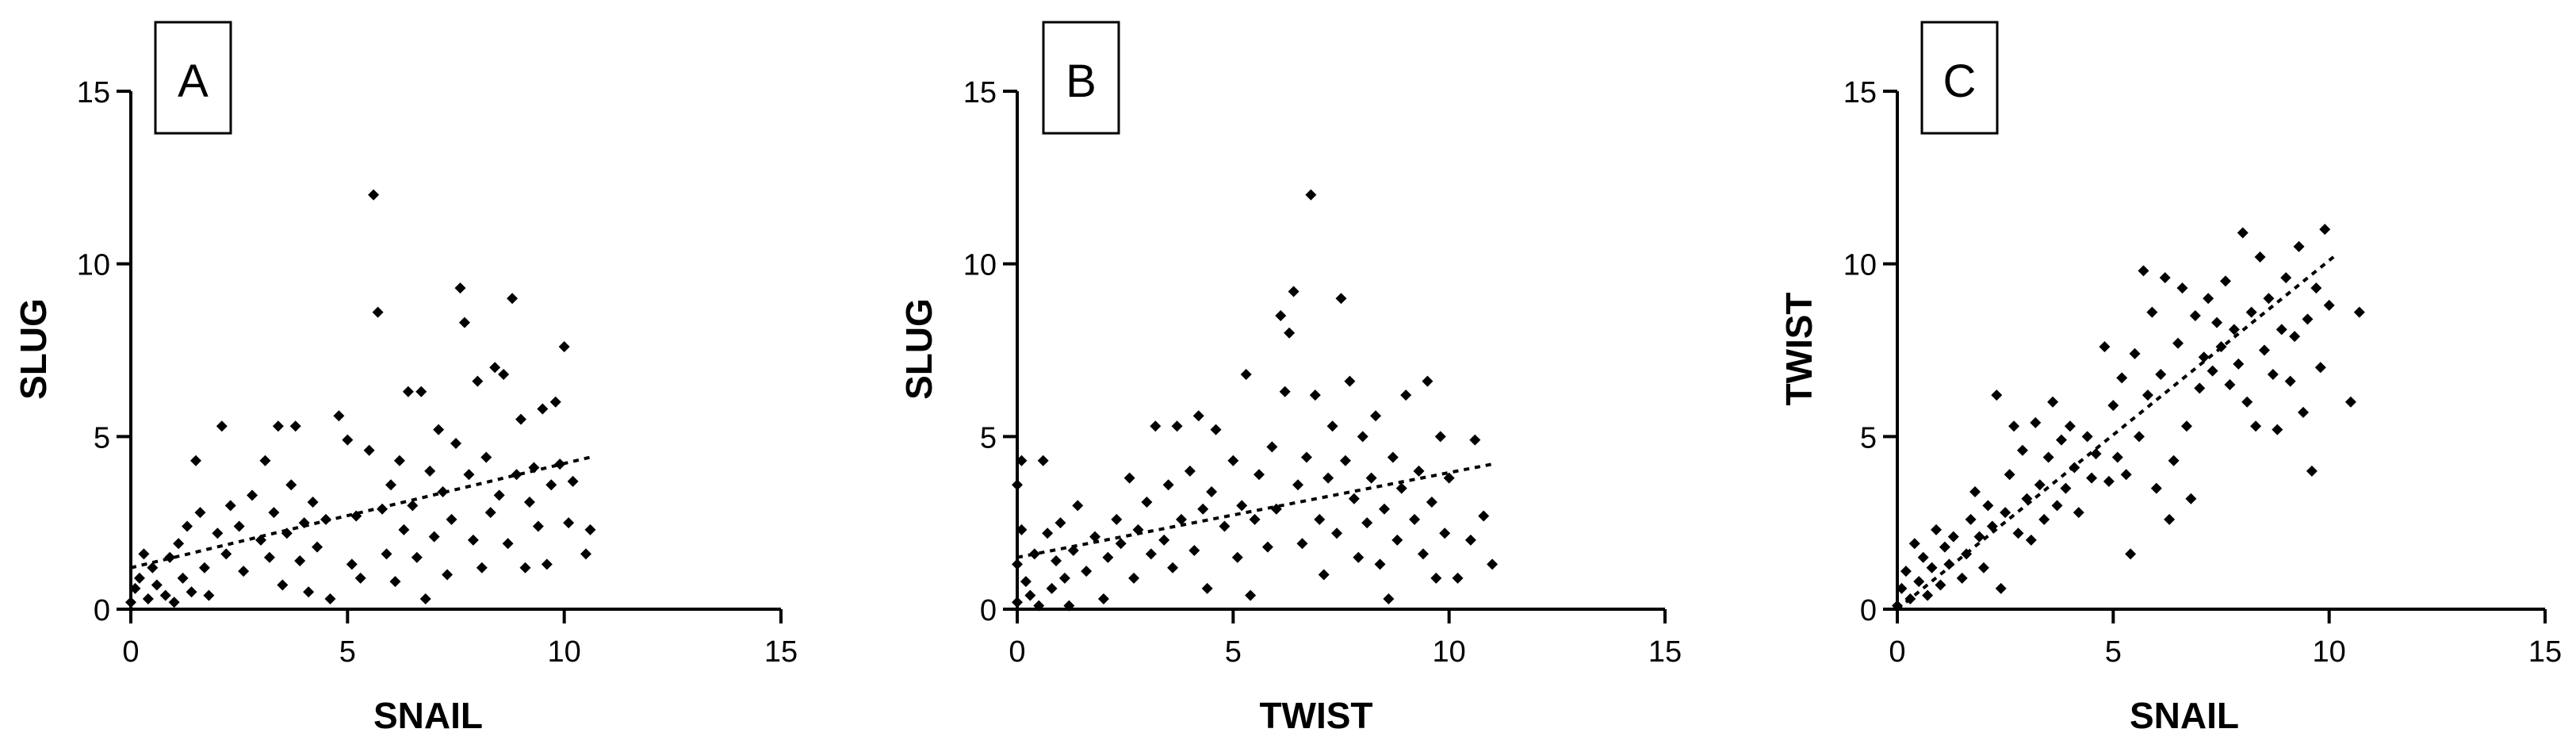 This screenshot has width=2576, height=748. I want to click on x-tick-label: 10, so click(2329, 652).